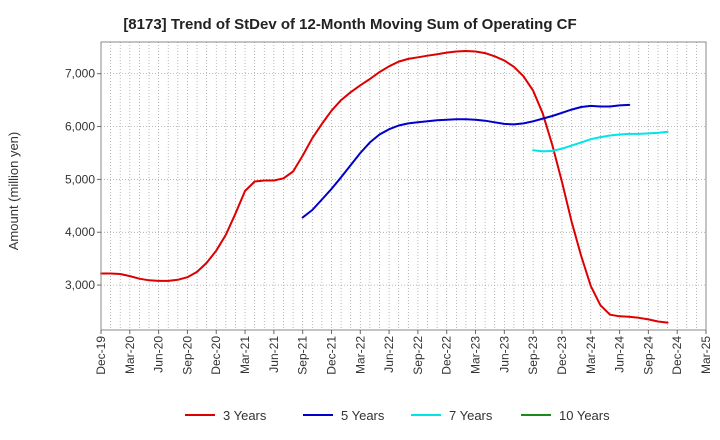  I want to click on x-tick-label: Jun-23, so click(504, 354).